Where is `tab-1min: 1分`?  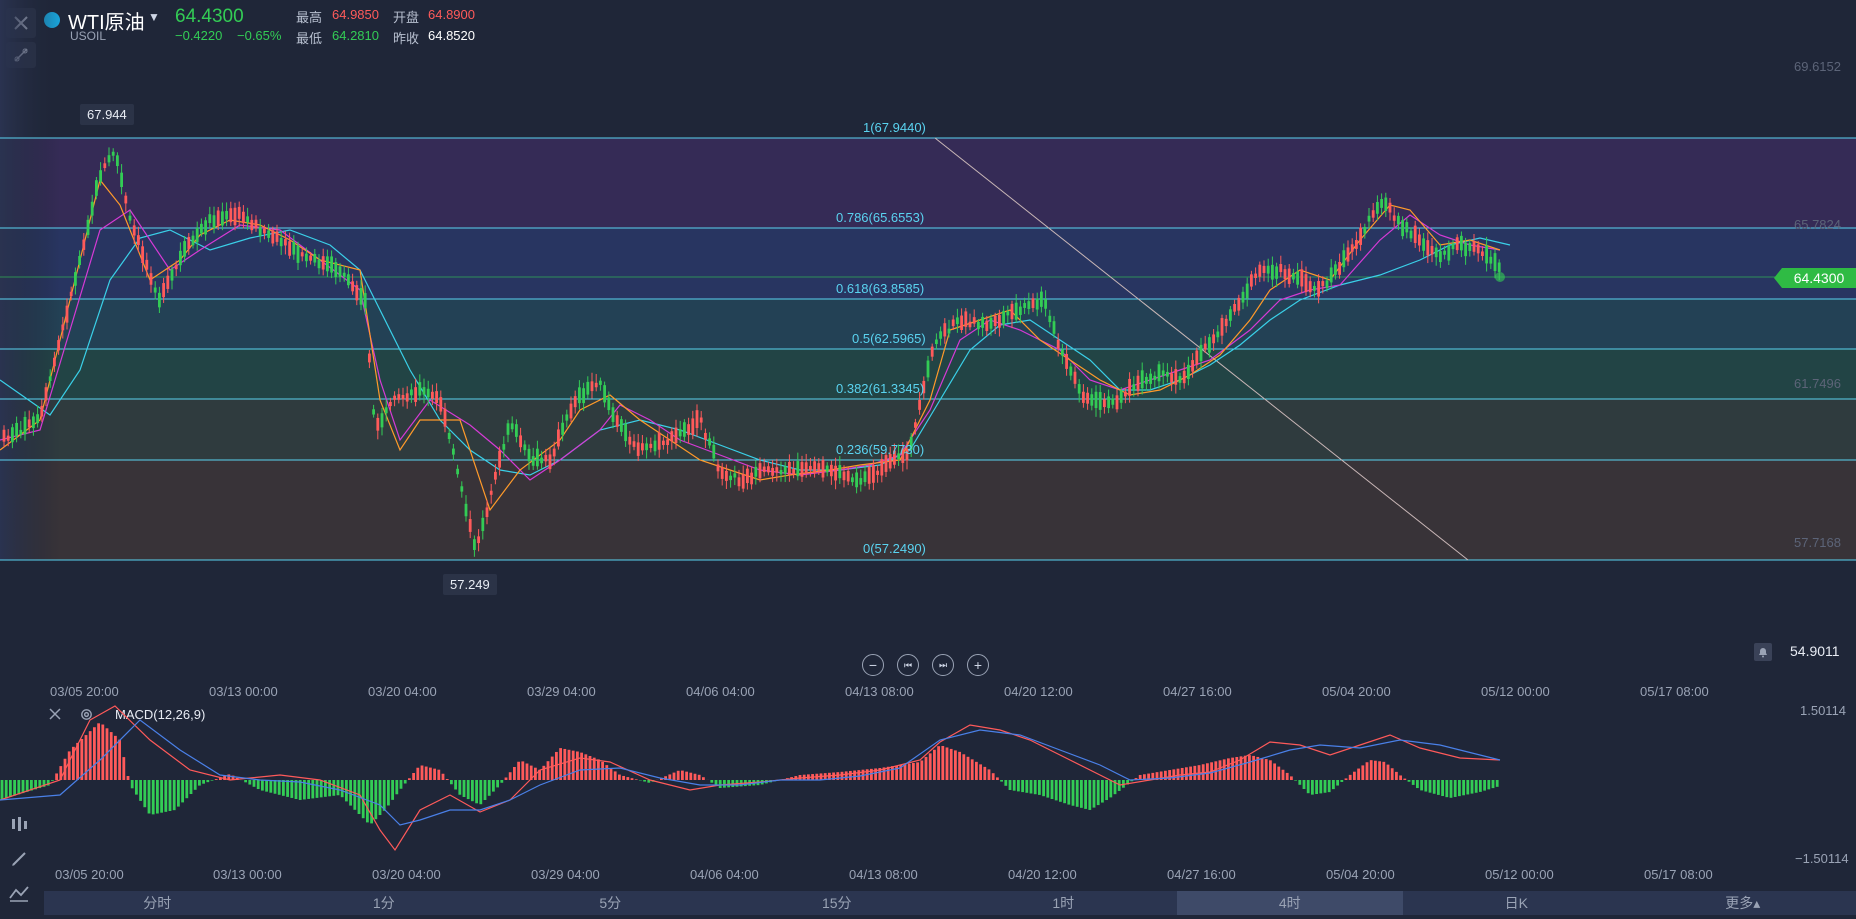 tab-1min: 1分 is located at coordinates (383, 903).